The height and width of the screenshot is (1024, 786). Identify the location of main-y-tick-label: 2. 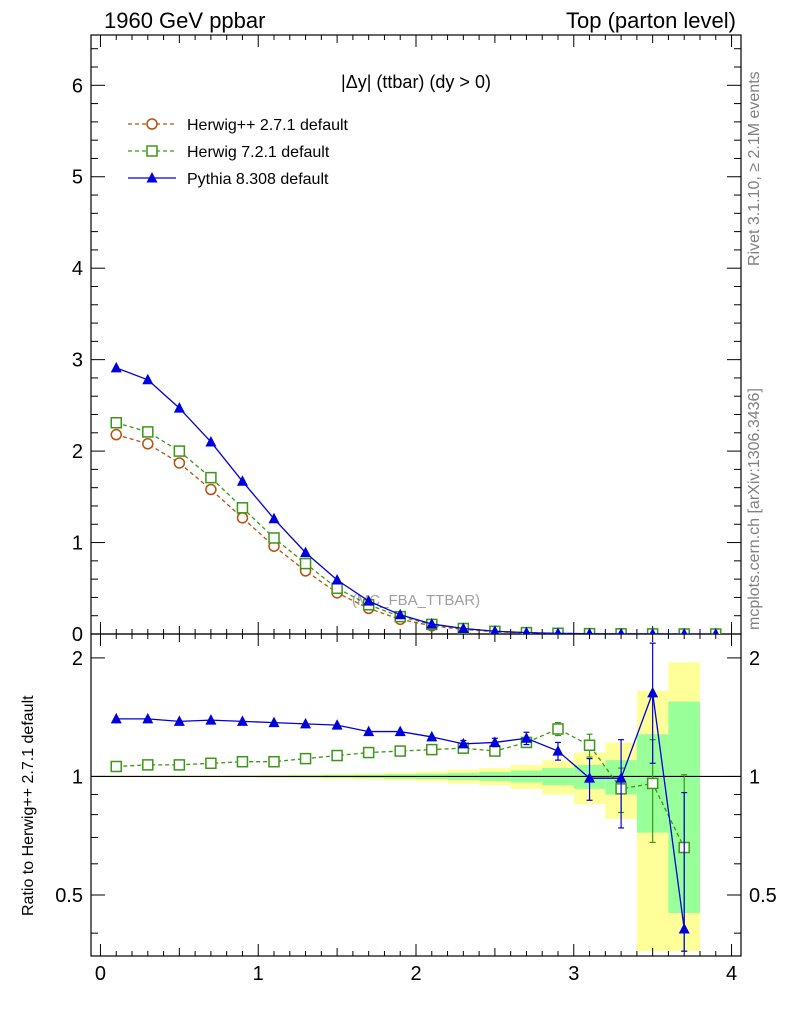
(77, 452).